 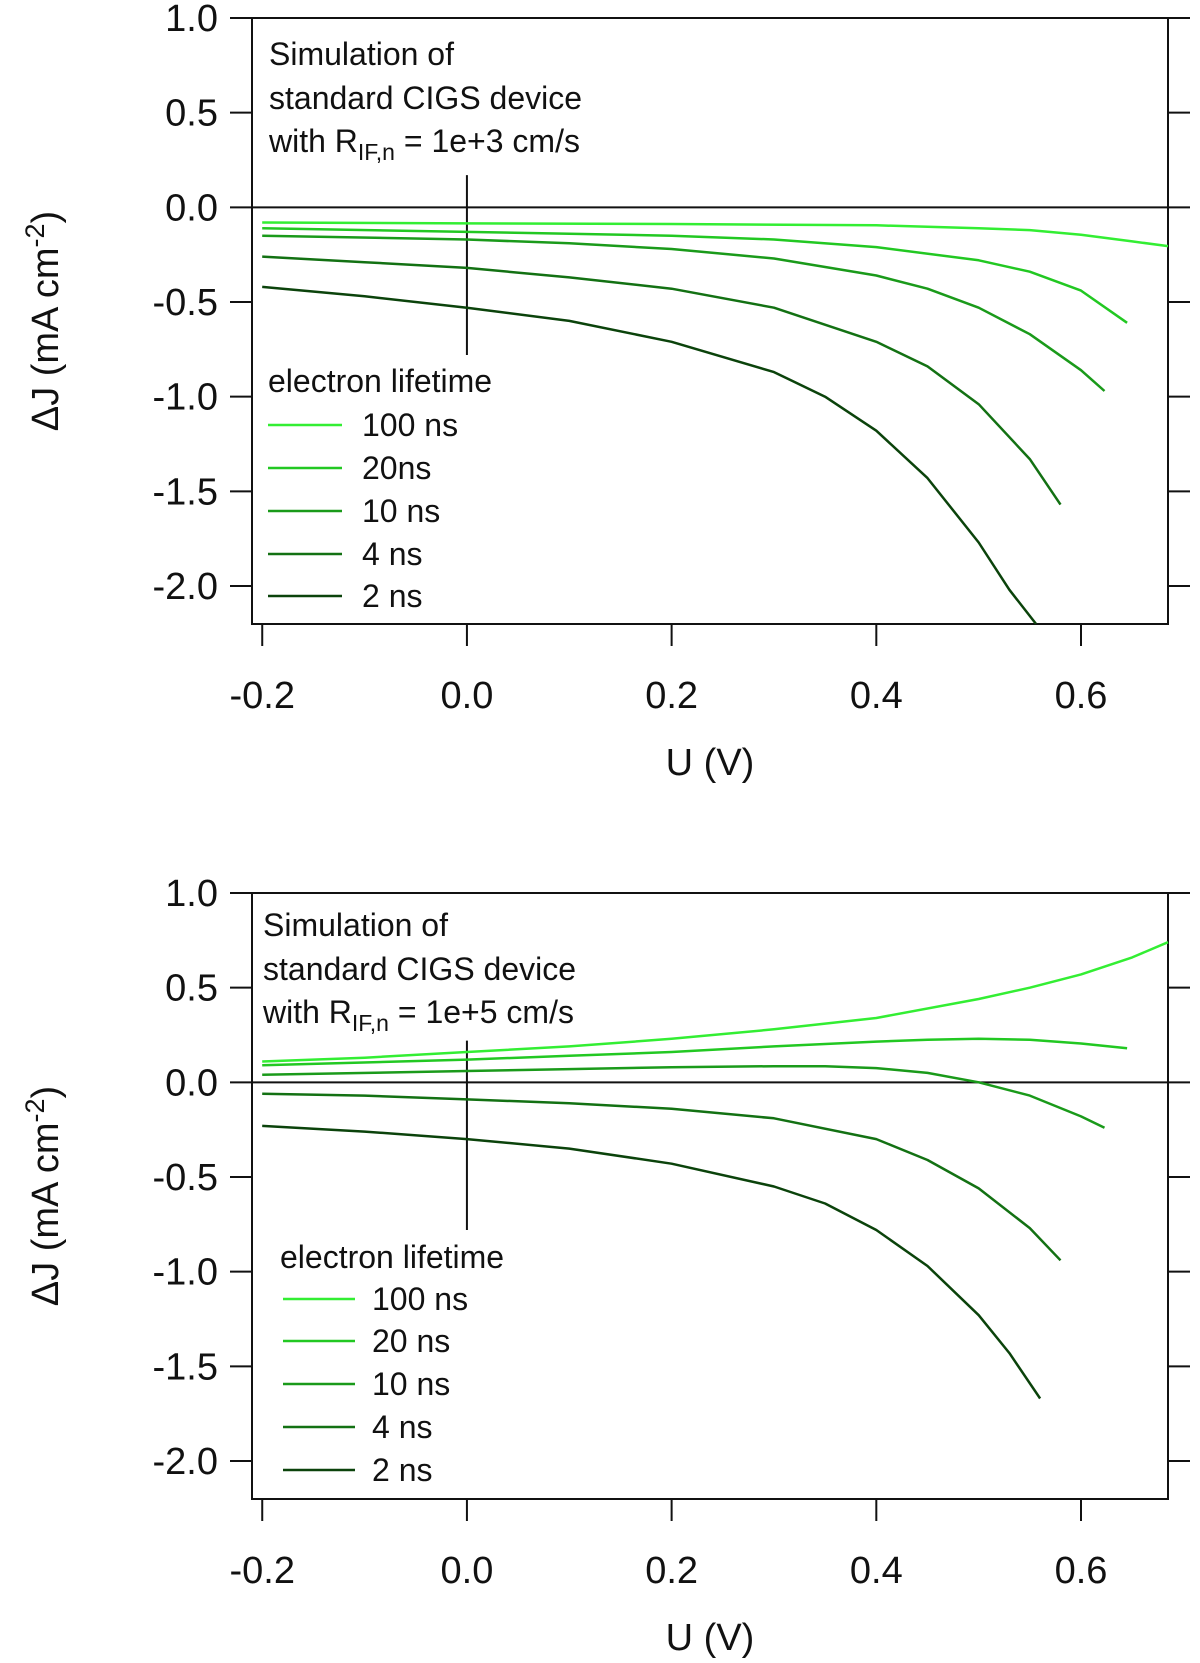 I want to click on annotation-line-3: with RIF,n = 1e+3 cm/s, so click(x=424, y=144).